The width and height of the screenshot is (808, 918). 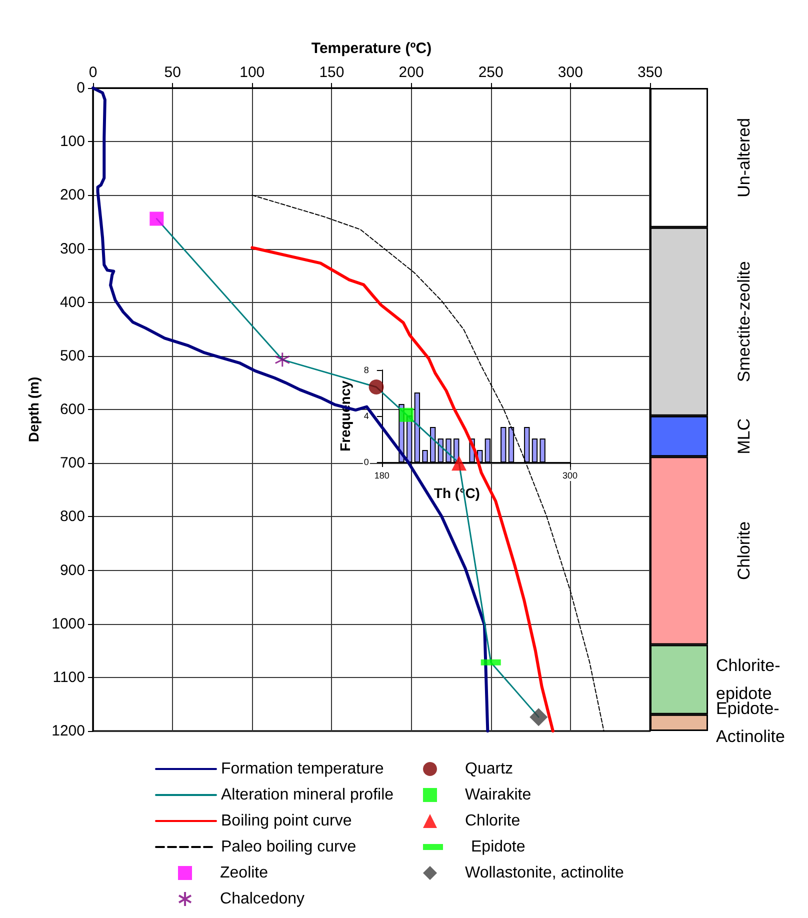 I want to click on x-tick-label: 150, so click(x=331, y=72).